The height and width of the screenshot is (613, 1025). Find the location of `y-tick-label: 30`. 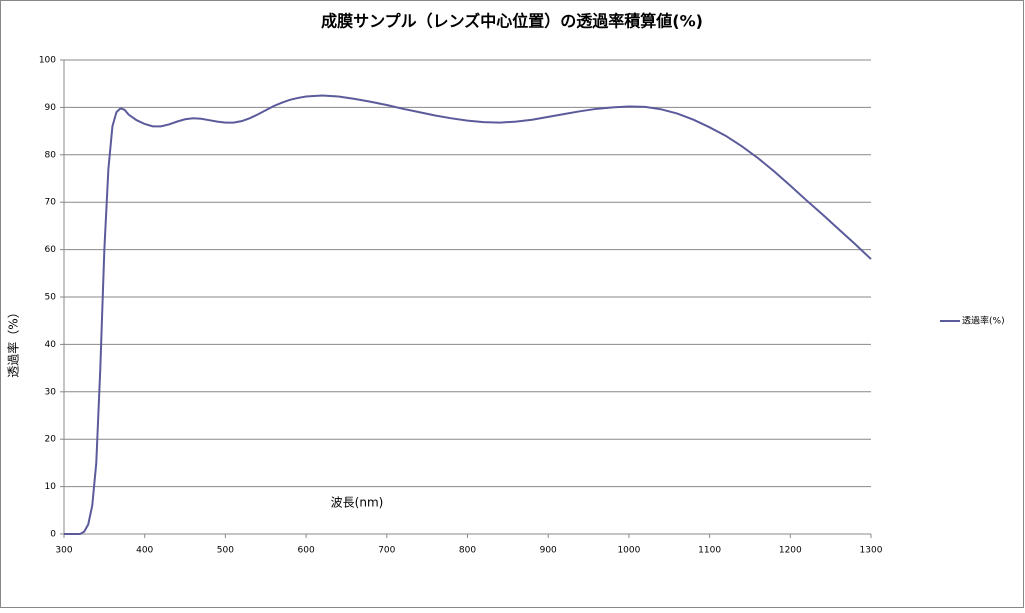

y-tick-label: 30 is located at coordinates (51, 392).